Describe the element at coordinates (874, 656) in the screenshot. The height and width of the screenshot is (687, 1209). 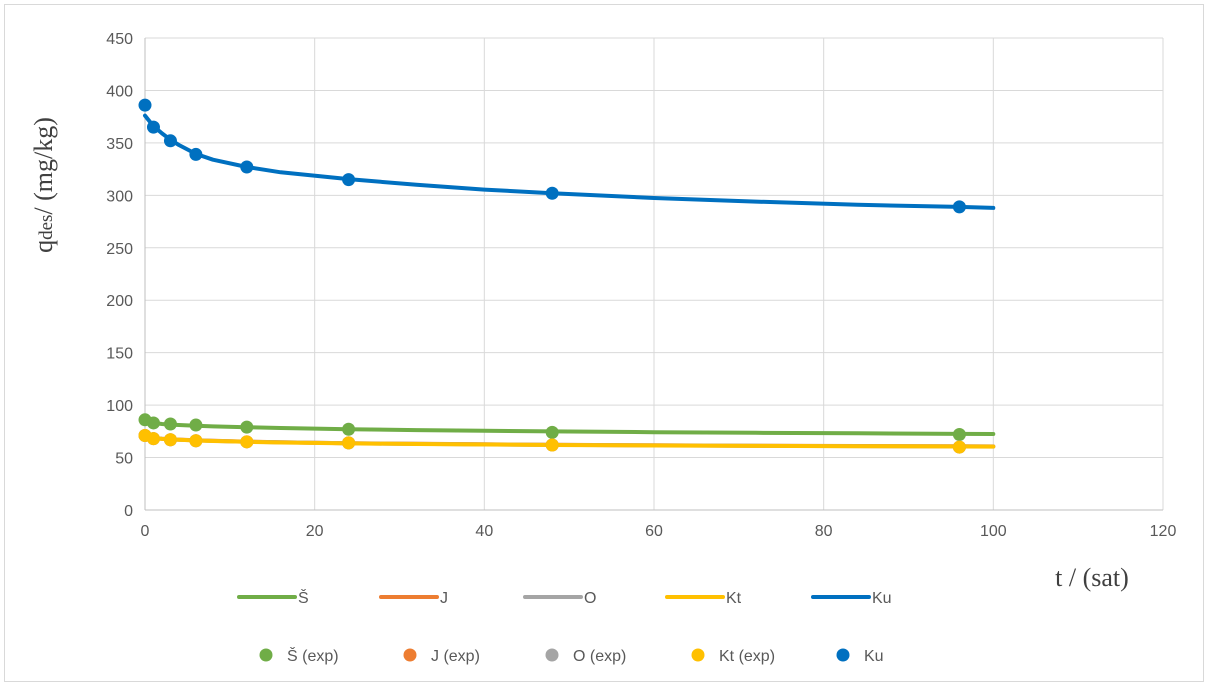
I see `legend-point-label-4: Ku` at that location.